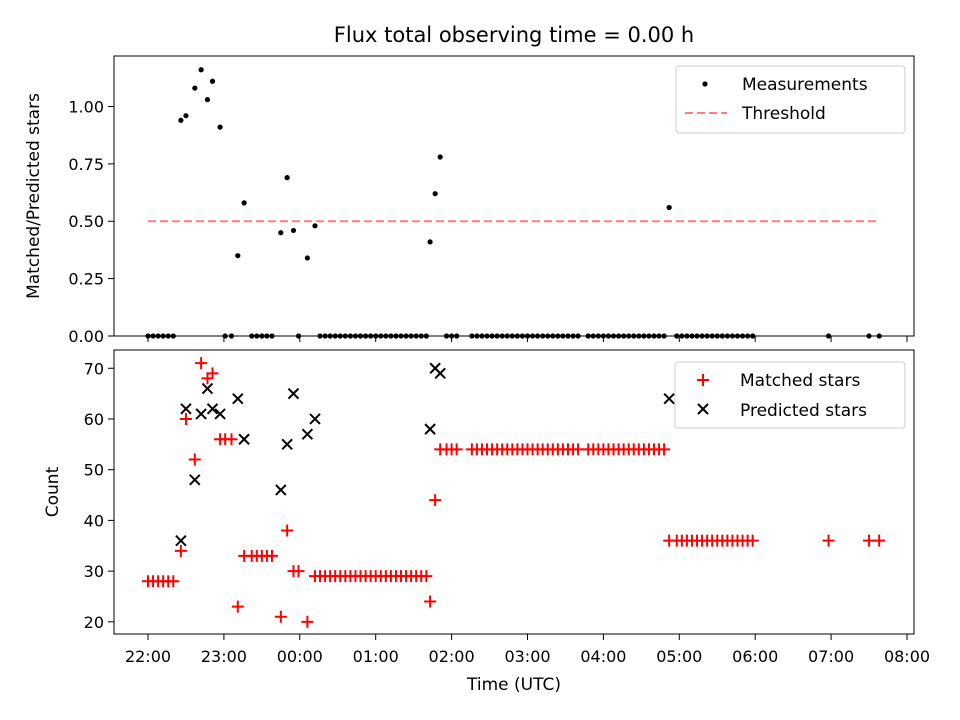 This screenshot has height=720, width=960. Describe the element at coordinates (703, 380) in the screenshot. I see `legend-matched-marker` at that location.